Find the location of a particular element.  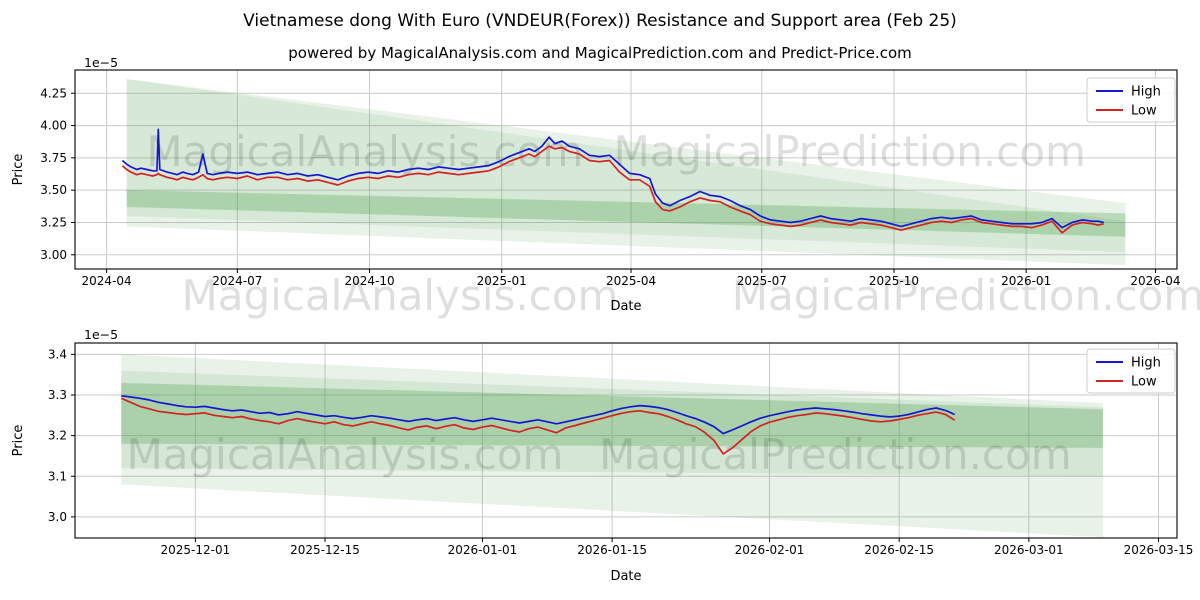

y-tick-label: 3.75 is located at coordinates (53, 158).